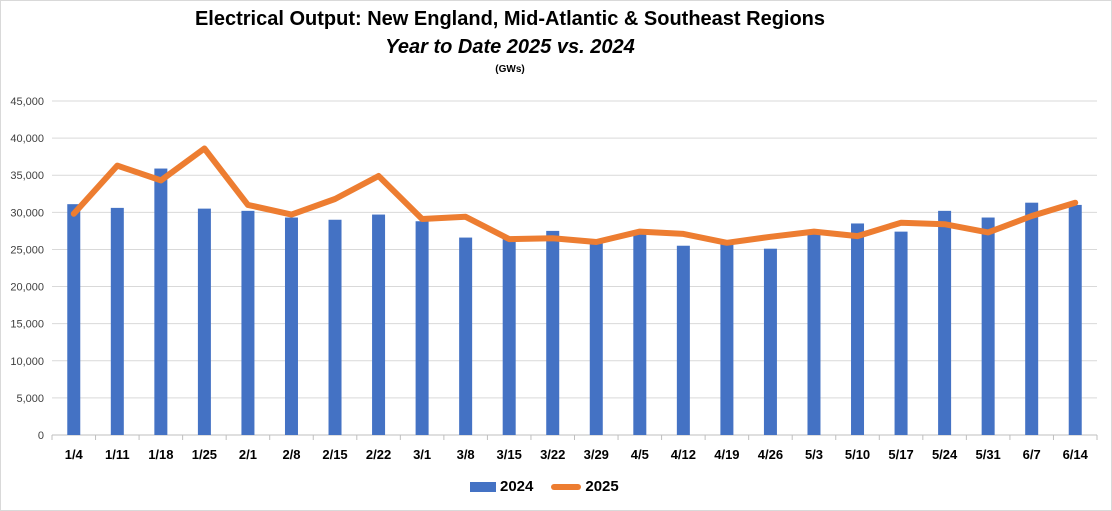  What do you see at coordinates (483, 486) in the screenshot?
I see `legend-swatch-2024` at bounding box center [483, 486].